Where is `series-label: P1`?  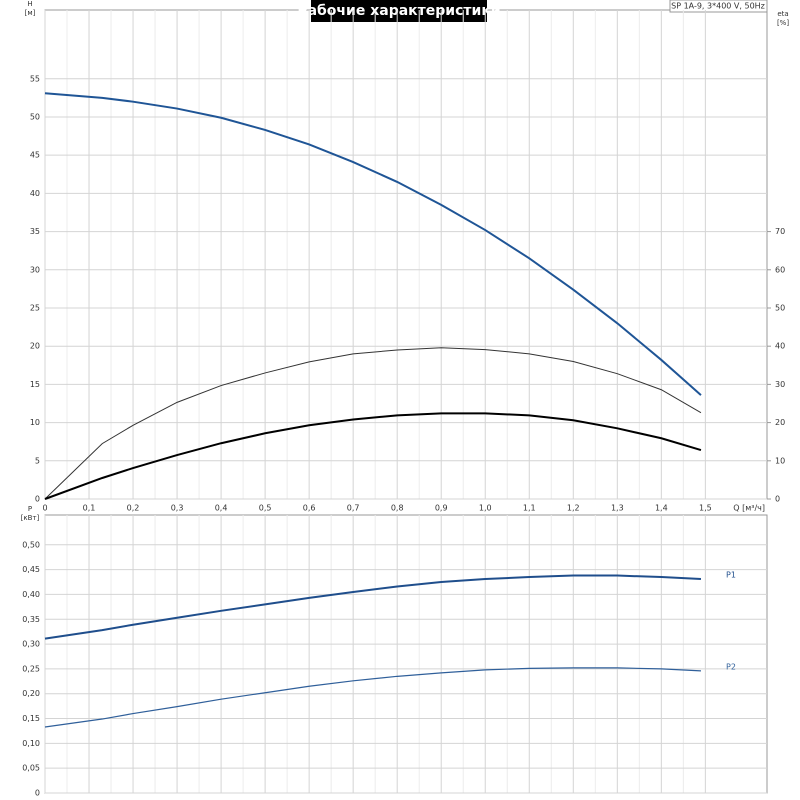 series-label: P1 is located at coordinates (731, 575).